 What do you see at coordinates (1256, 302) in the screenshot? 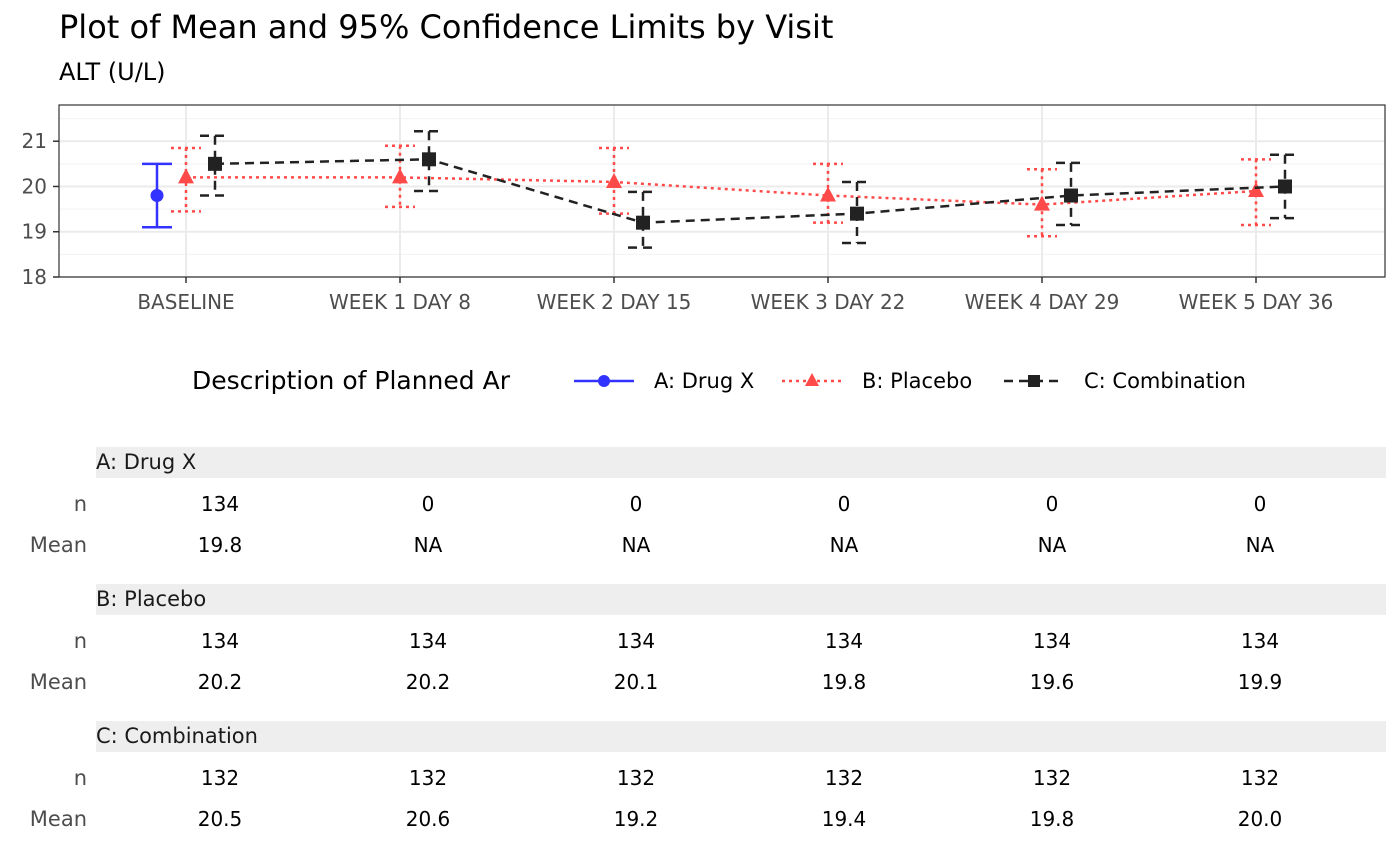
I see `x-tick-label: WEEK 5 DAY 36` at bounding box center [1256, 302].